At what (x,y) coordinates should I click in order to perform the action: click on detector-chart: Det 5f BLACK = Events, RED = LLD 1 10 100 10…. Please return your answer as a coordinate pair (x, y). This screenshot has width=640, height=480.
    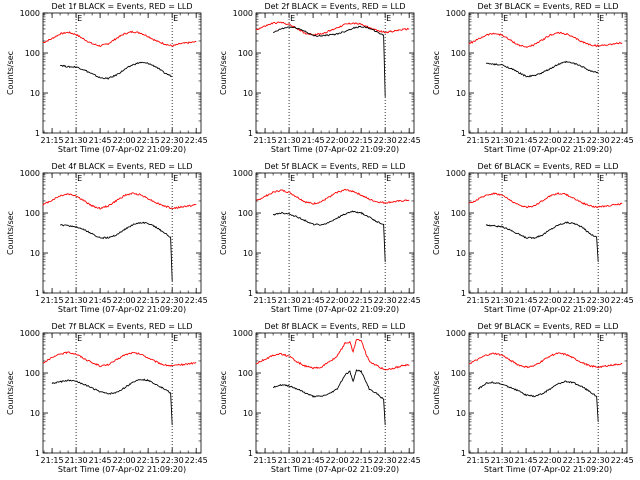
    Looking at the image, I should click on (320, 238).